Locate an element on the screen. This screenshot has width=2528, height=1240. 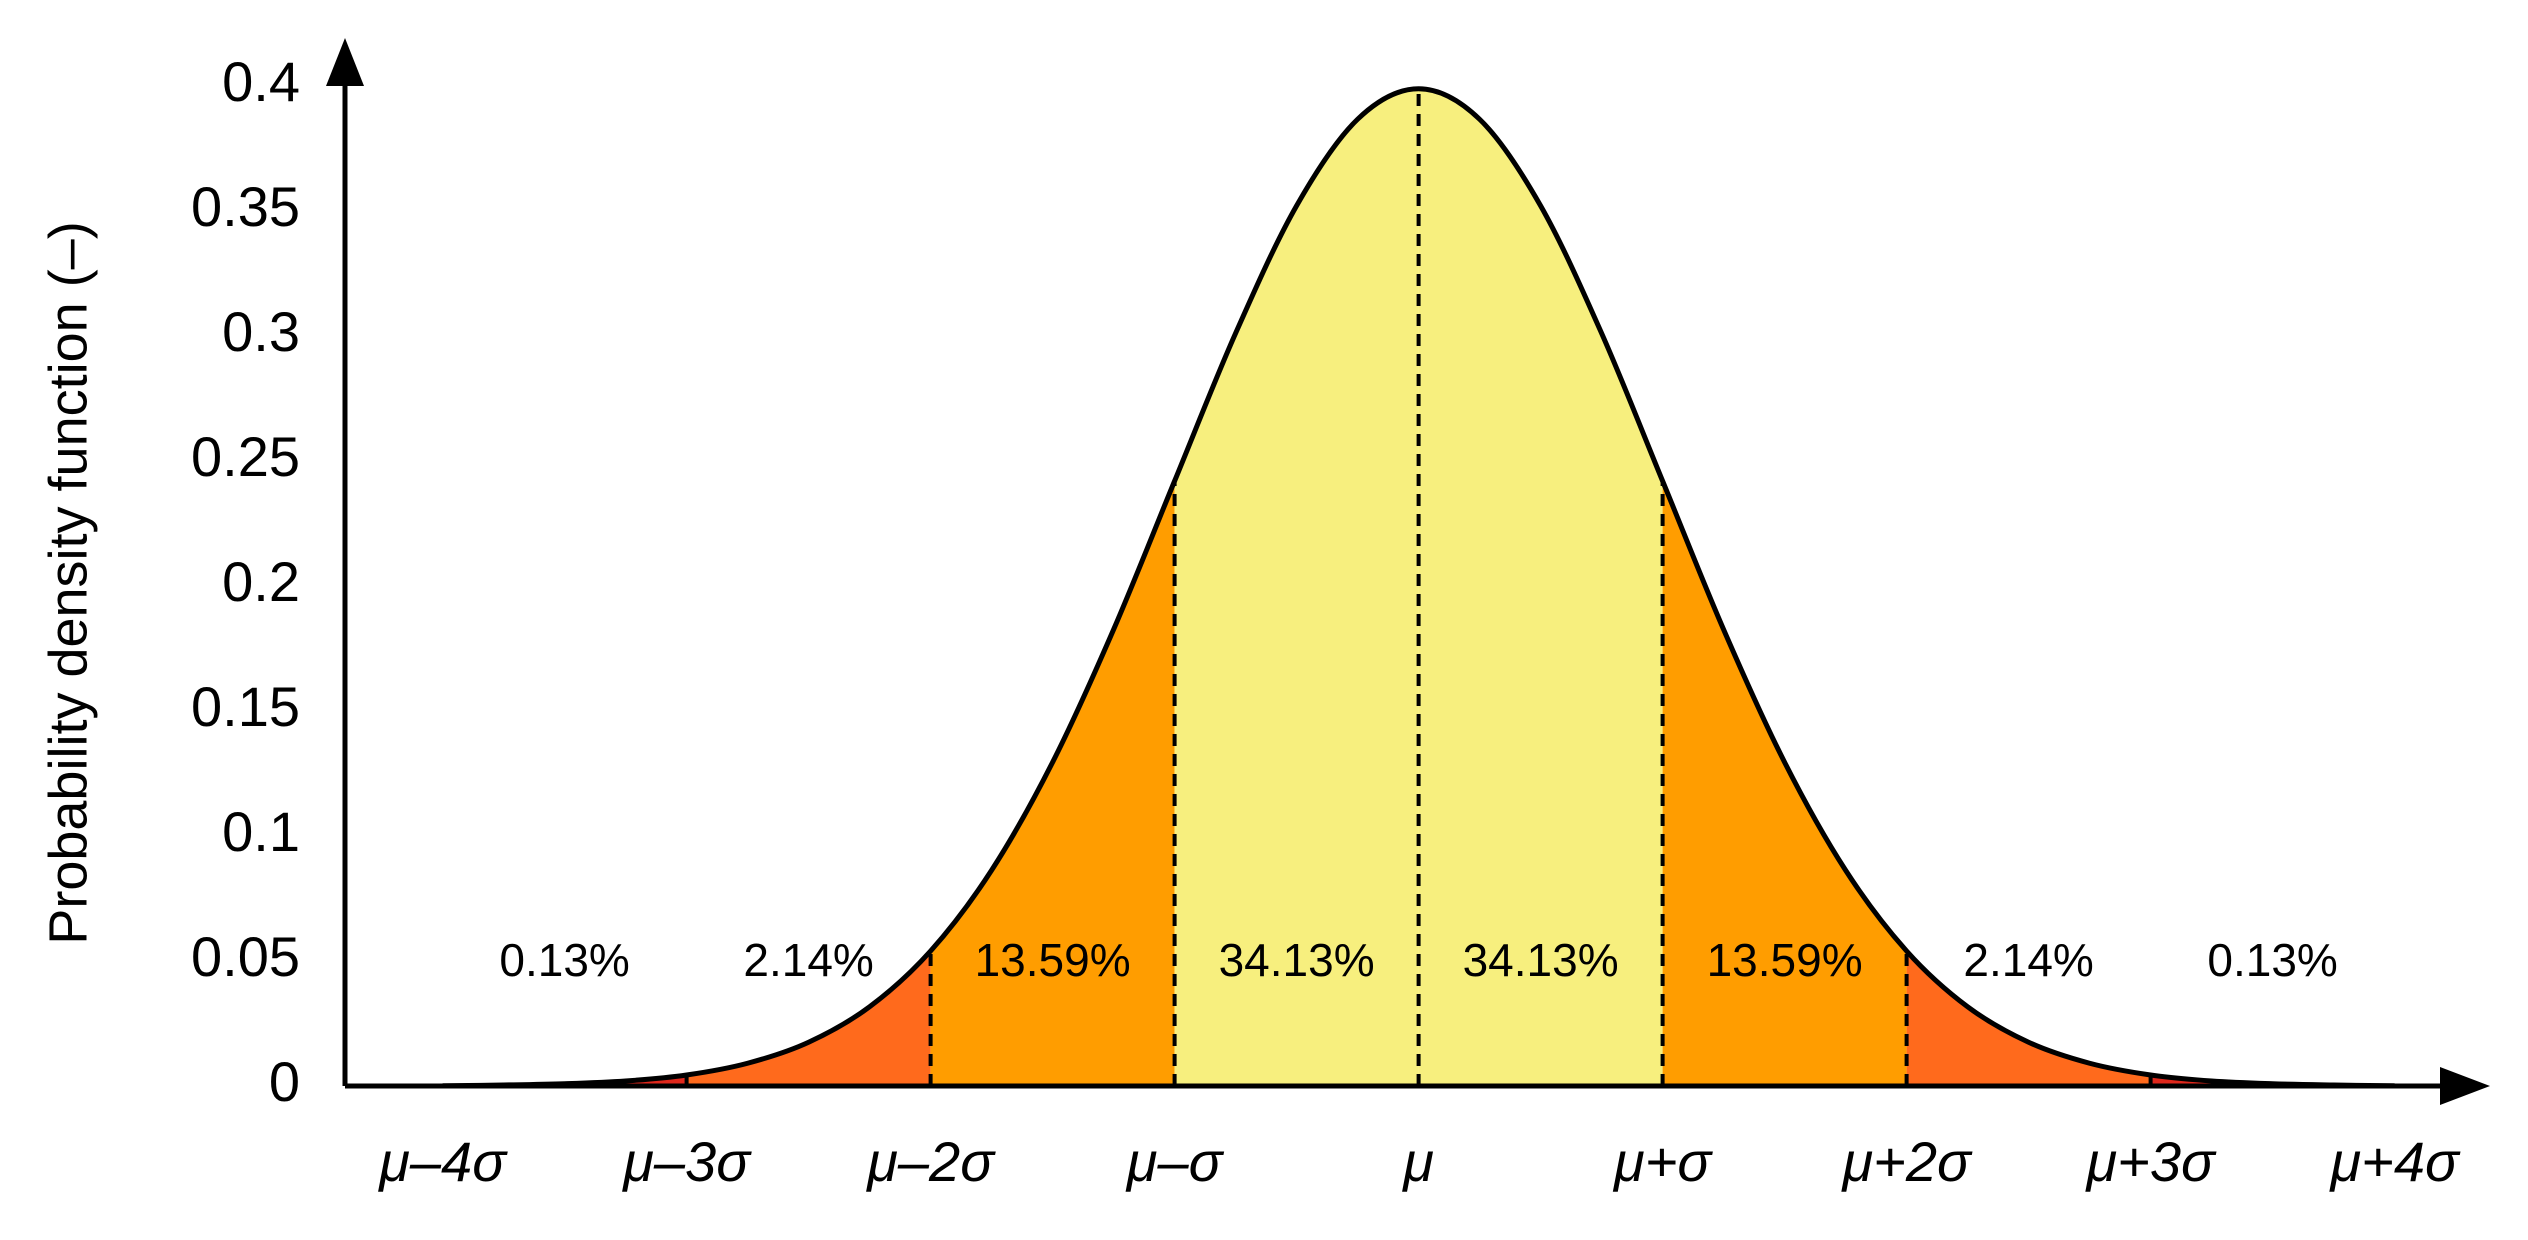
y-tick-label: 0.15 is located at coordinates (245, 706).